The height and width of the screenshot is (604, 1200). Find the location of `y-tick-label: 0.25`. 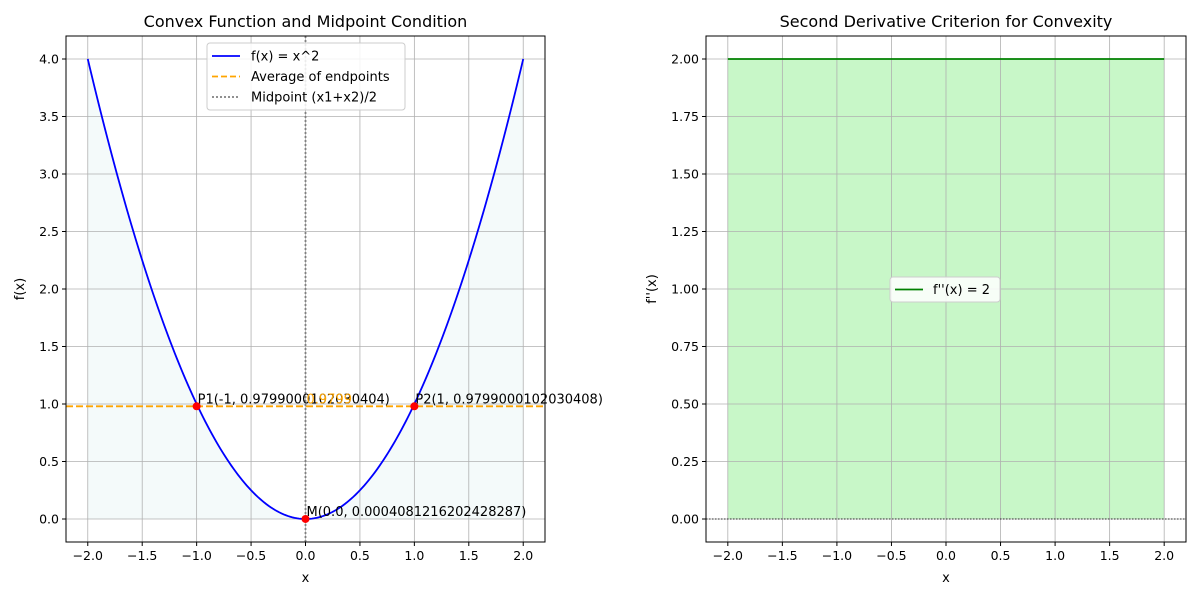

y-tick-label: 0.25 is located at coordinates (685, 461).